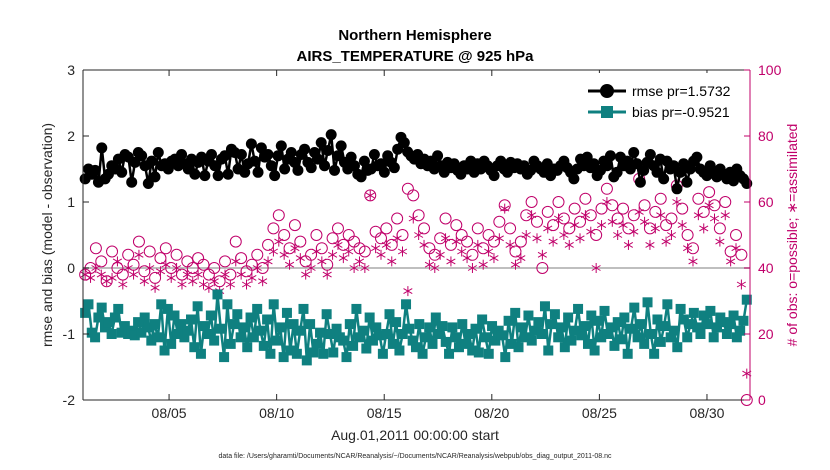 This screenshot has width=830, height=470. I want to click on legend-rmse-marker, so click(607, 91).